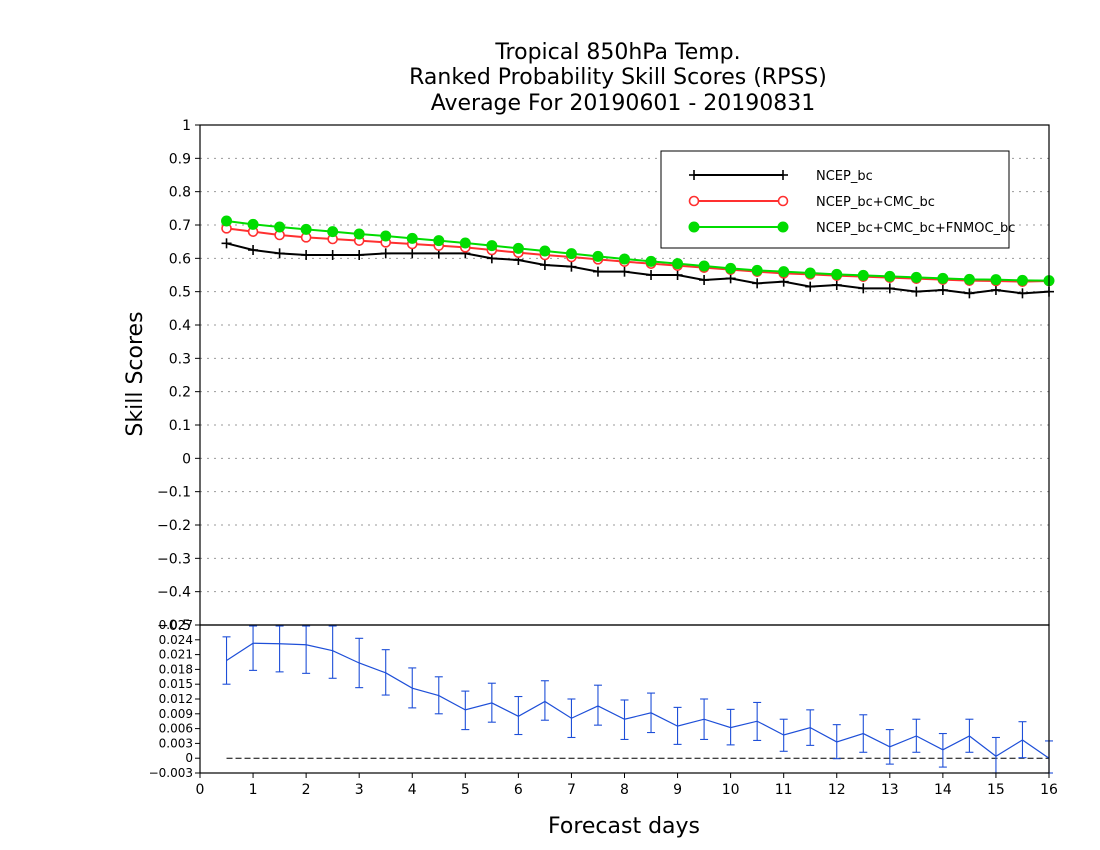 This screenshot has height=850, width=1100. What do you see at coordinates (638, 268) in the screenshot?
I see `series-line` at bounding box center [638, 268].